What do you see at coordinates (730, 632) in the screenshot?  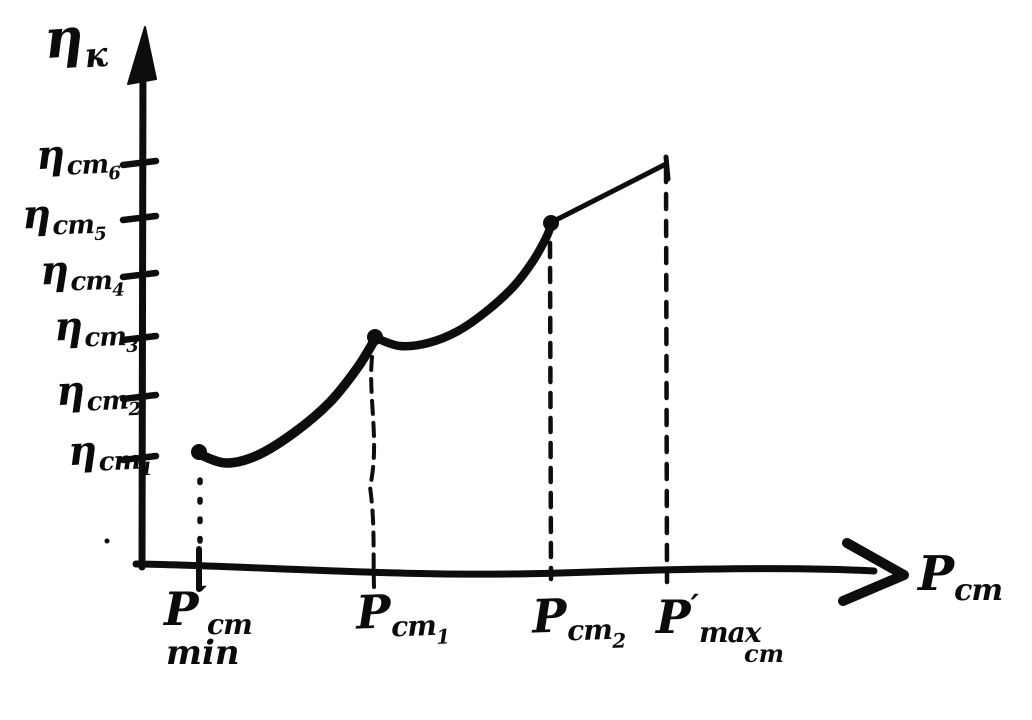 I see `label-sub: max` at bounding box center [730, 632].